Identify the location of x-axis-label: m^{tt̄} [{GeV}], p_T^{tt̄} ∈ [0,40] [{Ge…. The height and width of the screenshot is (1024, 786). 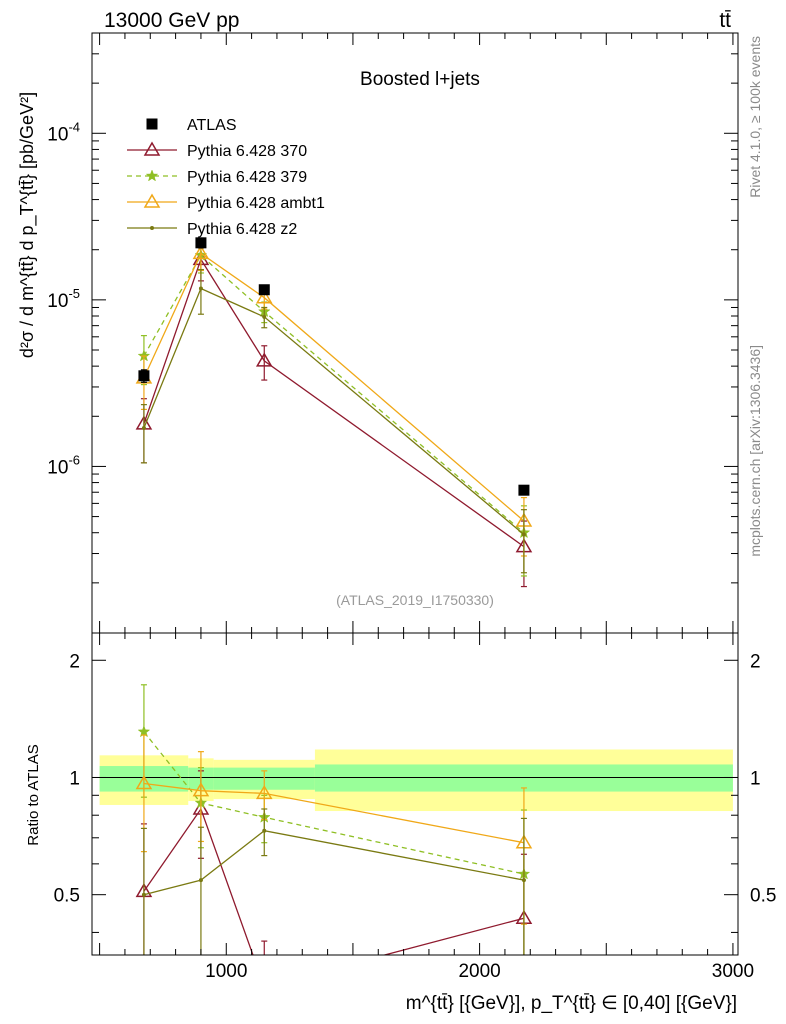
(571, 1003).